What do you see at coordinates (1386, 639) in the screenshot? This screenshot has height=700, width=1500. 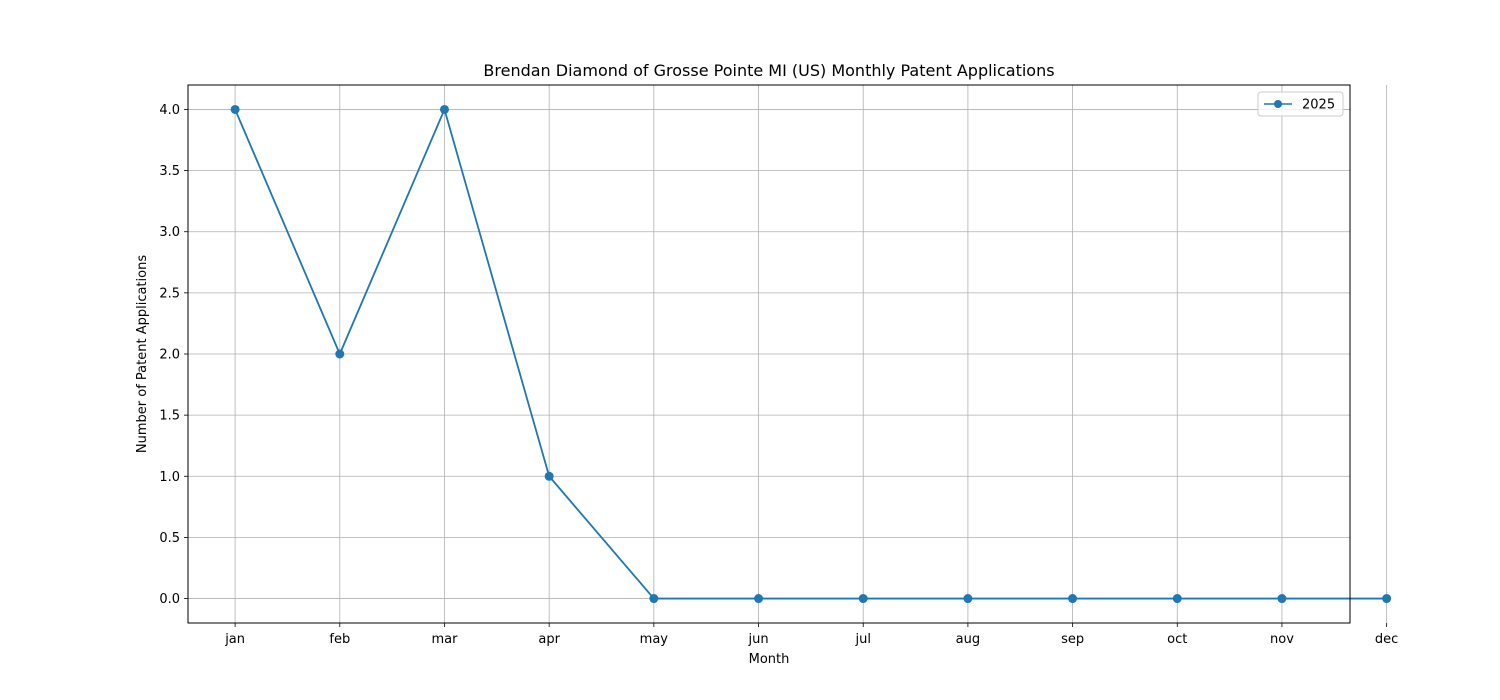 I see `x-tick-label: dec` at bounding box center [1386, 639].